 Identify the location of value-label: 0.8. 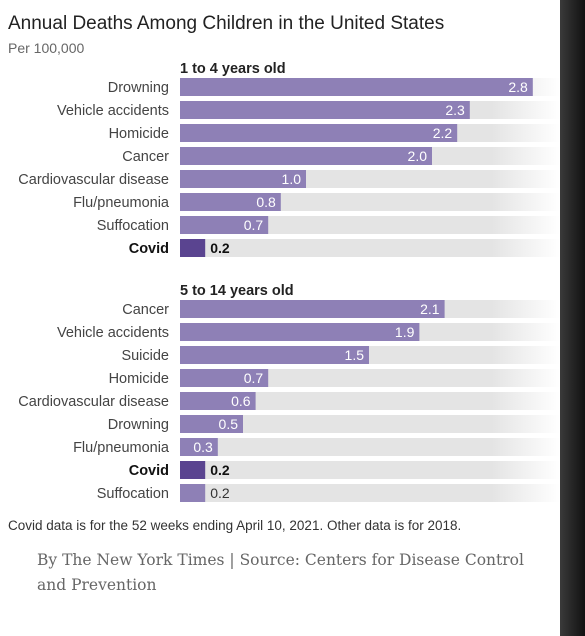
(266, 202).